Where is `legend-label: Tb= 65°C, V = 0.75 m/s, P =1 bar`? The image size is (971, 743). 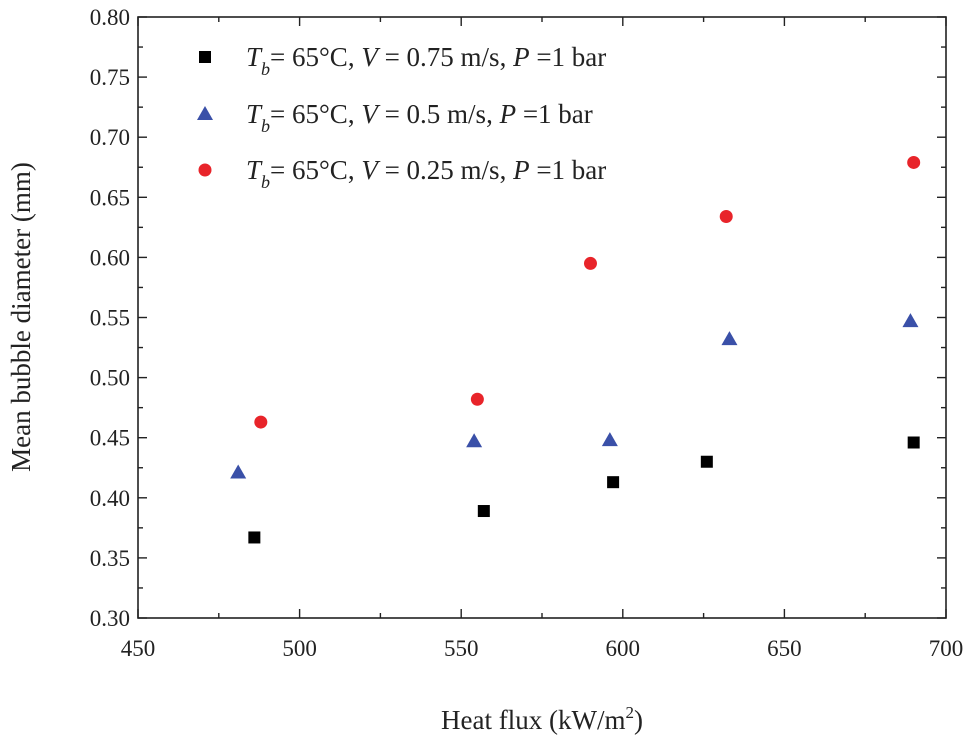
legend-label: Tb= 65°C, V = 0.75 m/s, P =1 bar is located at coordinates (426, 60).